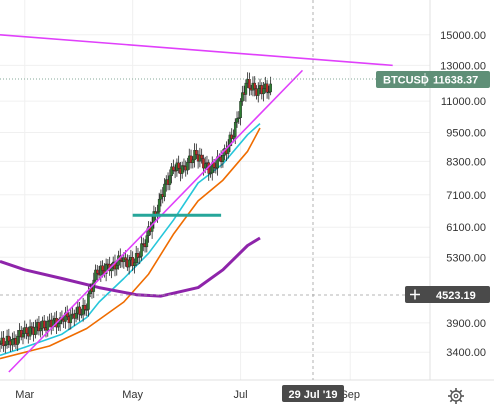  Describe the element at coordinates (463, 66) in the screenshot. I see `y-tick-label: 13000.00` at that location.